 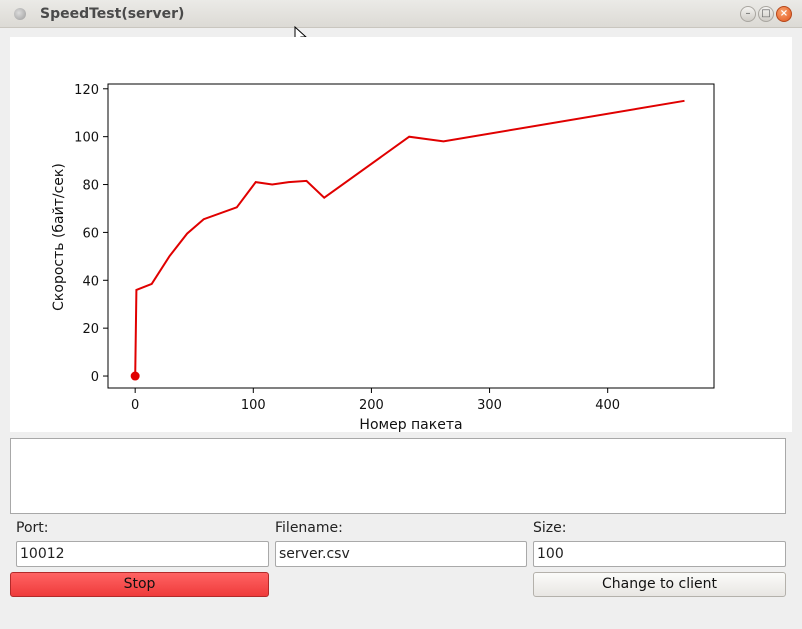 What do you see at coordinates (401, 554) in the screenshot?
I see `filename-input: server.csv` at bounding box center [401, 554].